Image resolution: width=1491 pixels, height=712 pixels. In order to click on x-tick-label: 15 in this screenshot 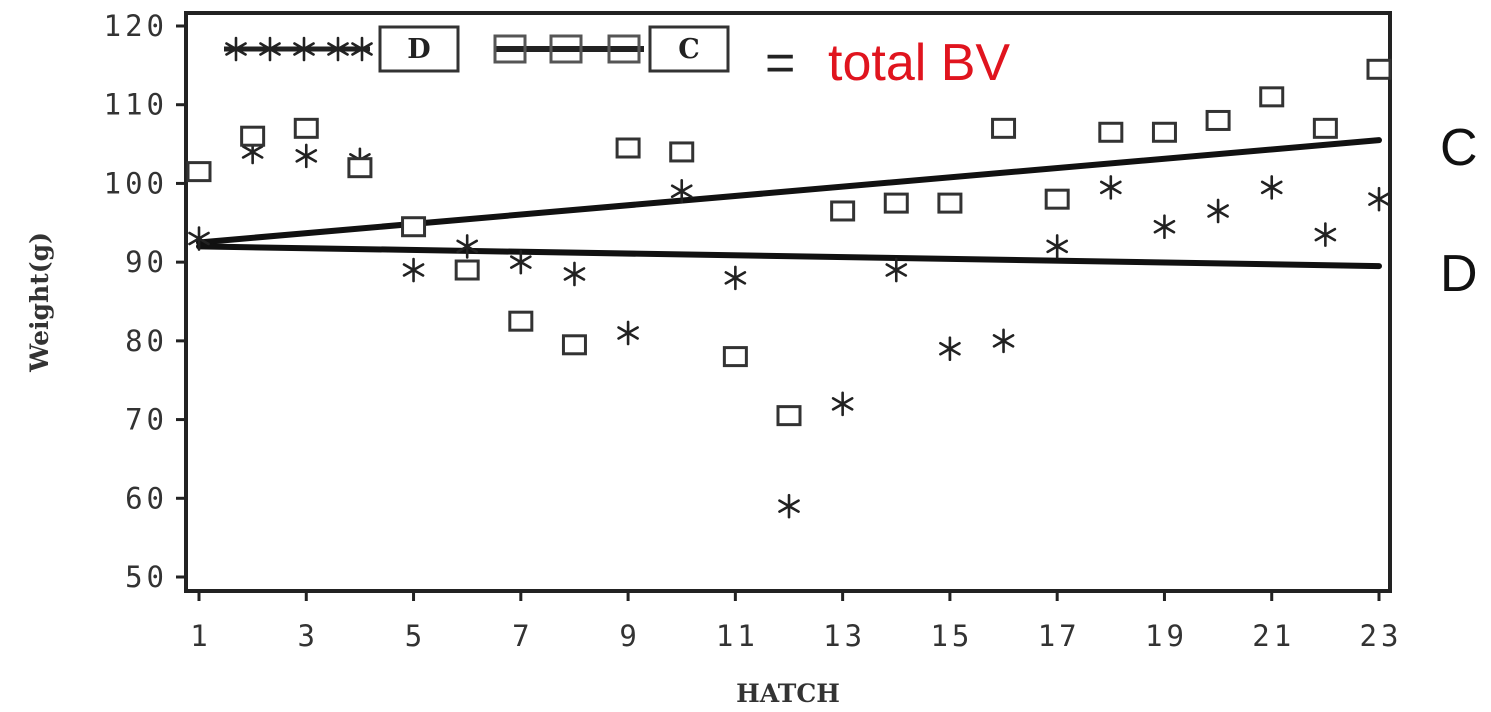, I will do `click(951, 636)`.